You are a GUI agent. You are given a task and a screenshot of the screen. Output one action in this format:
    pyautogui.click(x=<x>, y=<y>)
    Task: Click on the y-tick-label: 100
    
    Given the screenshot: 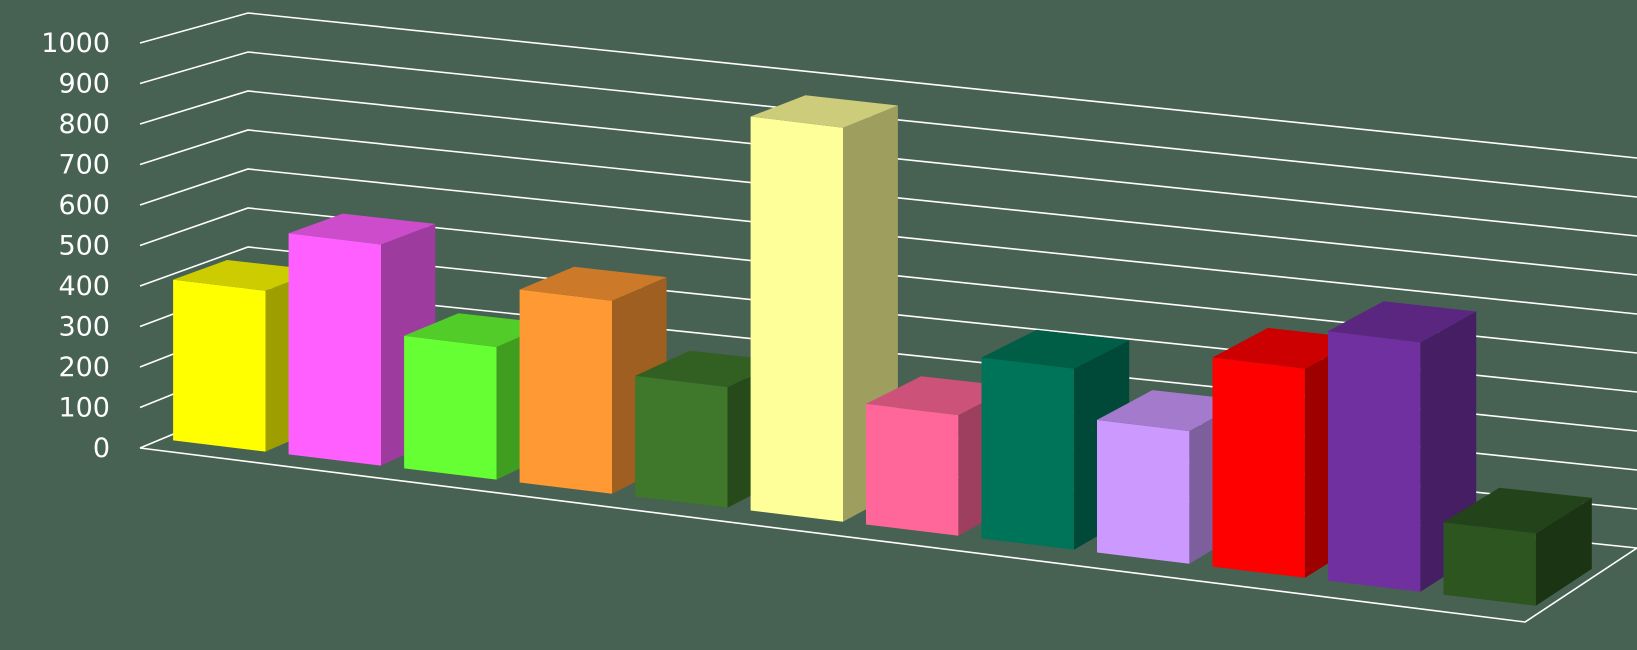 What is the action you would take?
    pyautogui.click(x=84, y=408)
    